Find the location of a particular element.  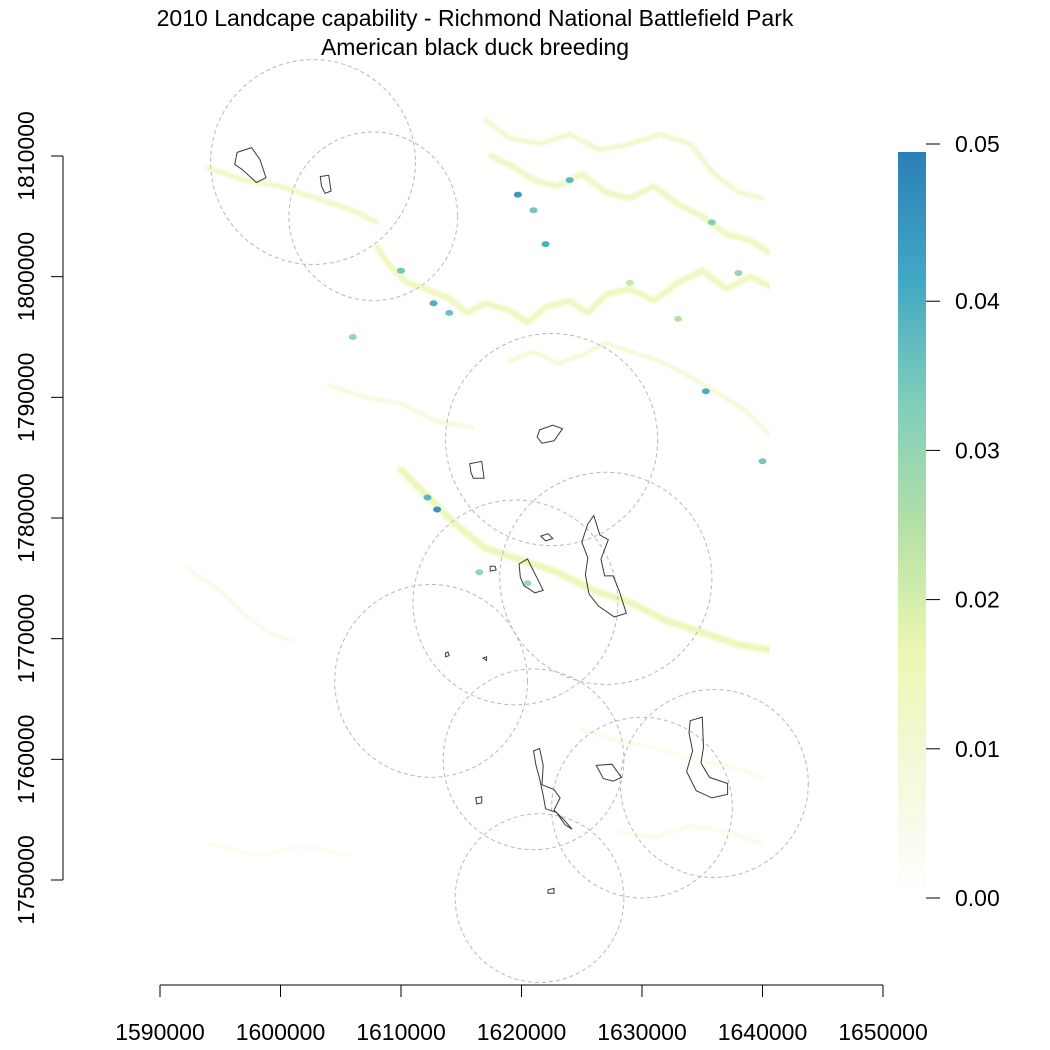

legend-colorbar is located at coordinates (912, 525).